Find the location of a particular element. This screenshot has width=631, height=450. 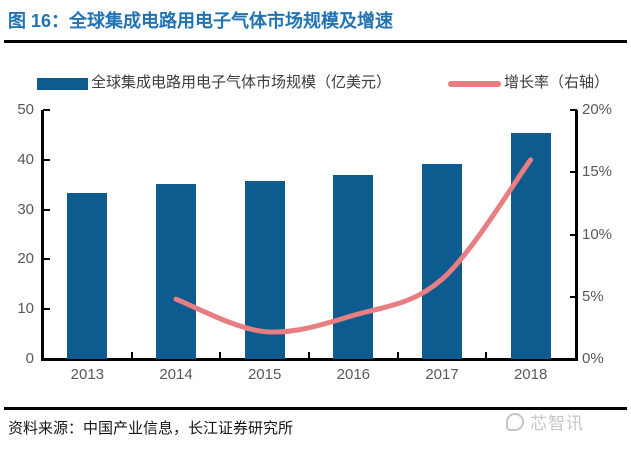

watermark-text: 芯智讯 is located at coordinates (557, 423).